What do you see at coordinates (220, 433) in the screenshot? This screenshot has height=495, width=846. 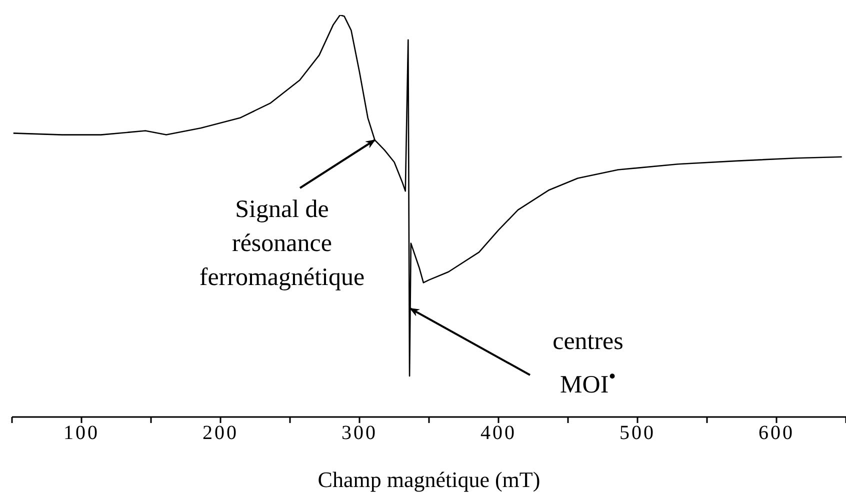 I see `x-tick-label: 200` at bounding box center [220, 433].